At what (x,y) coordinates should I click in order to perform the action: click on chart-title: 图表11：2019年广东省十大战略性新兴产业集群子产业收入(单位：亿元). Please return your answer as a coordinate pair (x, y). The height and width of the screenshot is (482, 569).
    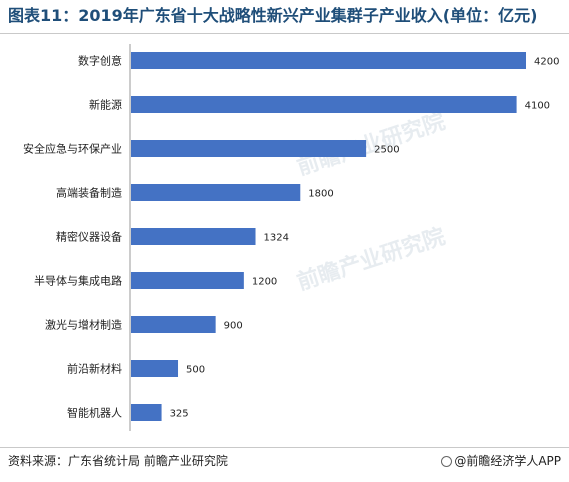
    Looking at the image, I should click on (273, 15).